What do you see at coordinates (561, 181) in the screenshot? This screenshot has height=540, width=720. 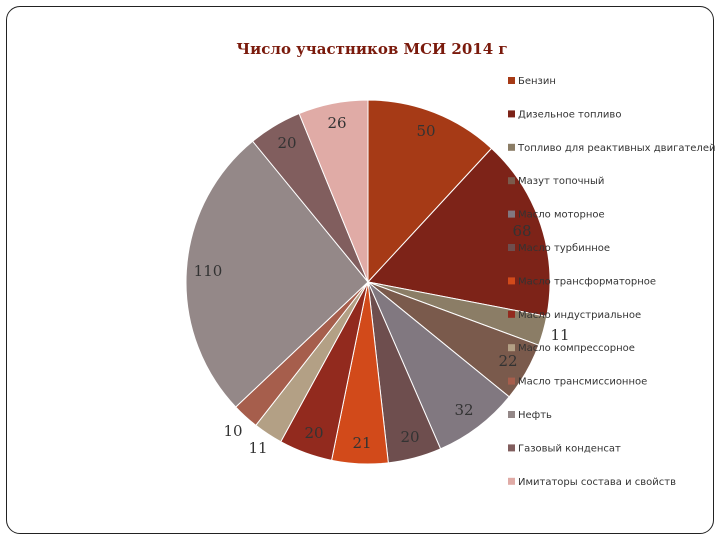 I see `legend-entry: Мазут топочный` at bounding box center [561, 181].